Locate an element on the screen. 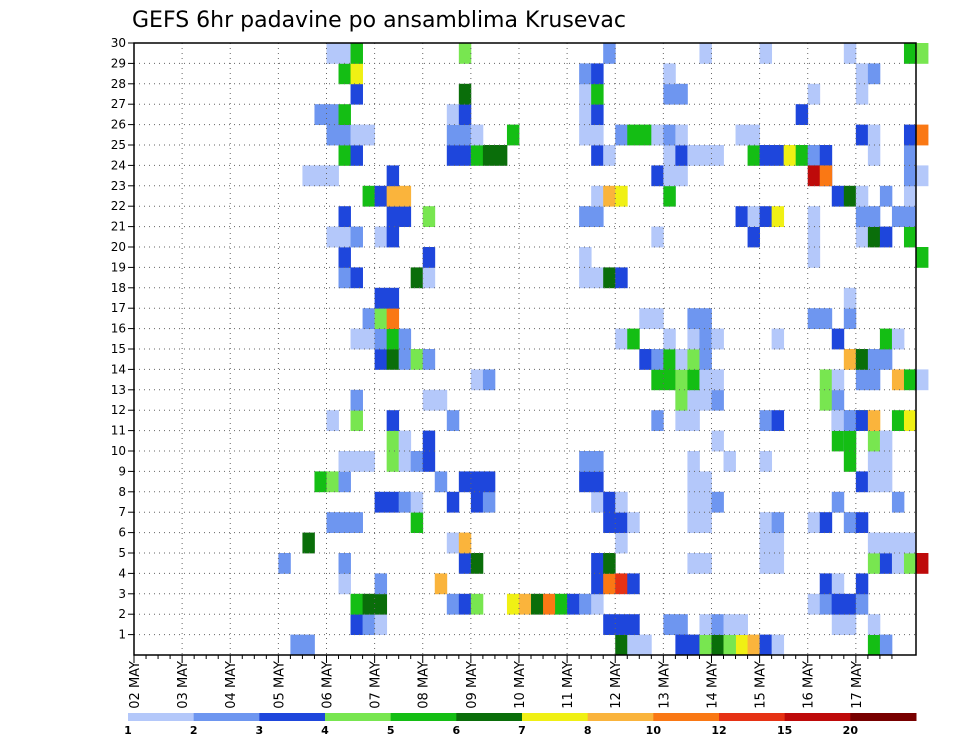 The height and width of the screenshot is (742, 960). y-tick-label: 25 is located at coordinates (118, 145).